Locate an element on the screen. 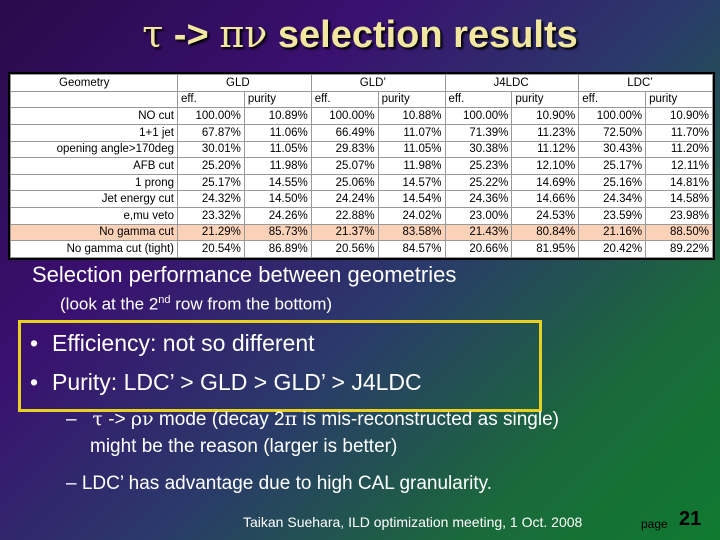 The height and width of the screenshot is (540, 720). bullet-efficiency: • Efficiency: not so different is located at coordinates (172, 343).